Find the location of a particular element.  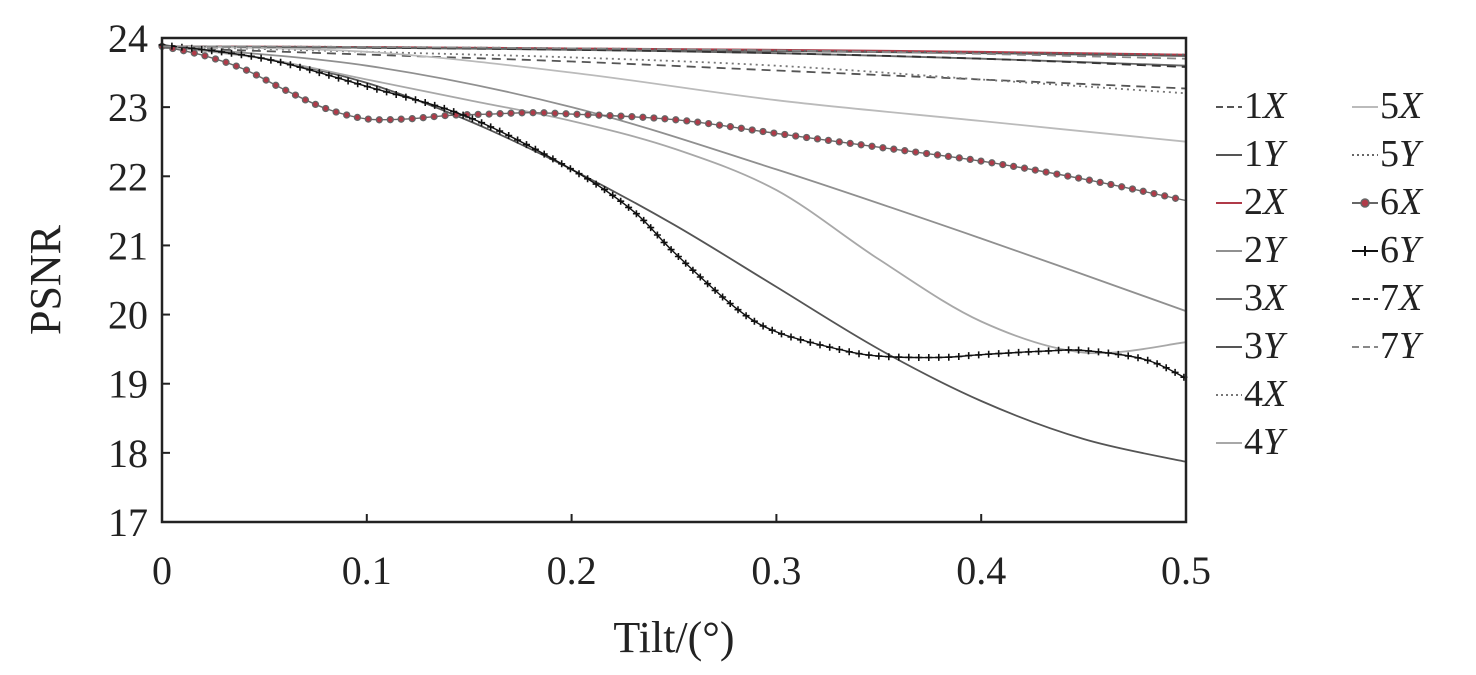

legend-label: 5Y is located at coordinates (1402, 154).